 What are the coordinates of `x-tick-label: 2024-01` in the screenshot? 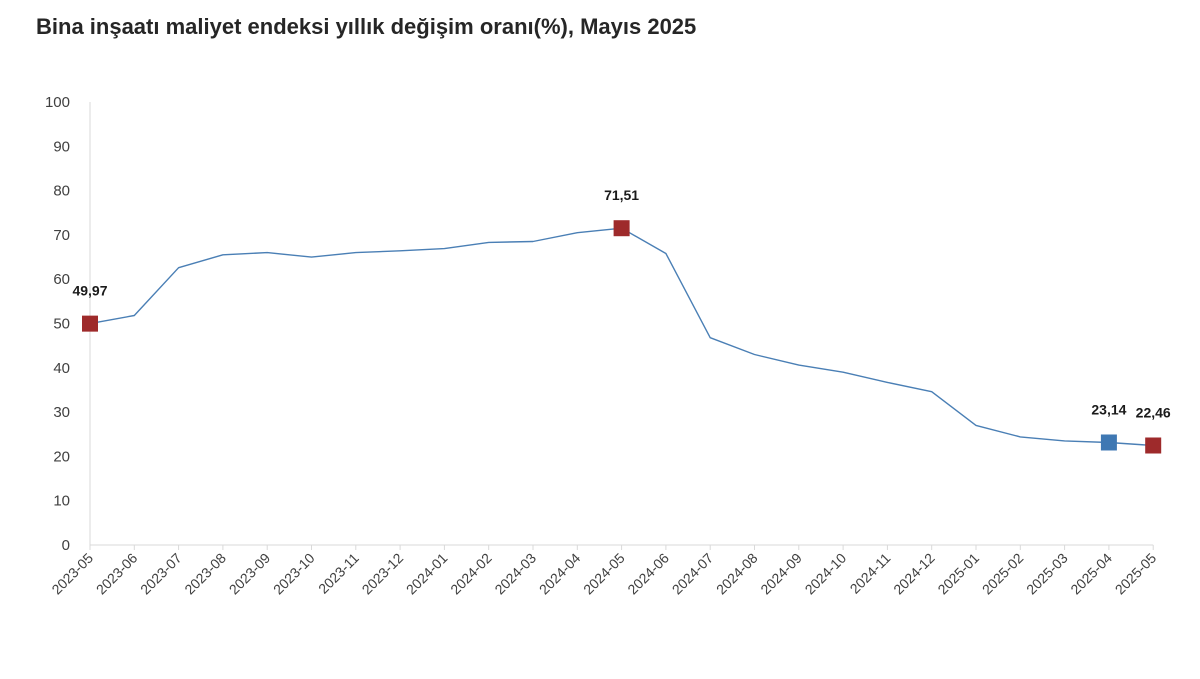 It's located at (427, 574).